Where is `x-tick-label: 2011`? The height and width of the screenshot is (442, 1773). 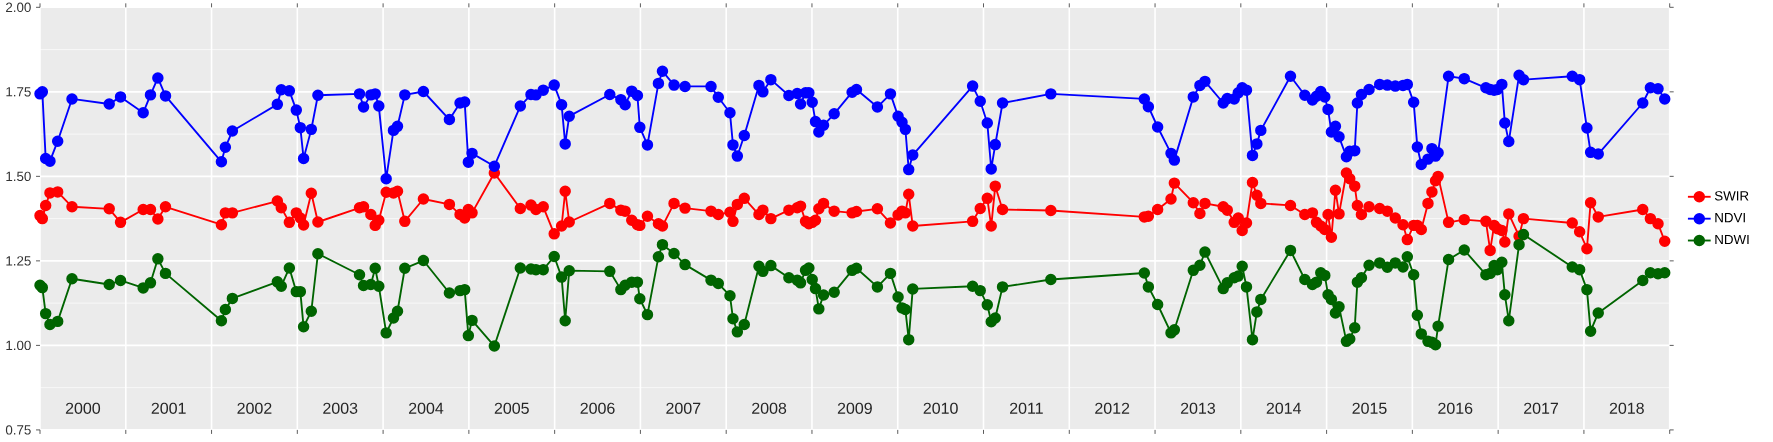
x-tick-label: 2011 is located at coordinates (1026, 408).